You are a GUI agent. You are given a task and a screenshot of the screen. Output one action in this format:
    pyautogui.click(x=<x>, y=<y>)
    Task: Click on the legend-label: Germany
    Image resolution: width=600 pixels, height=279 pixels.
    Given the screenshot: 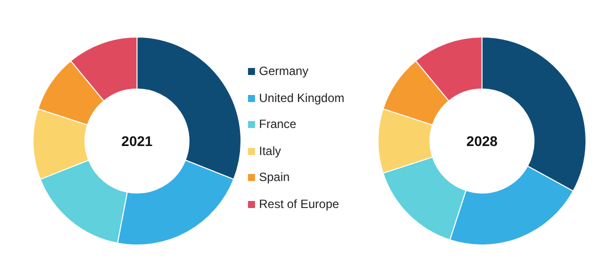 What is the action you would take?
    pyautogui.click(x=283, y=71)
    